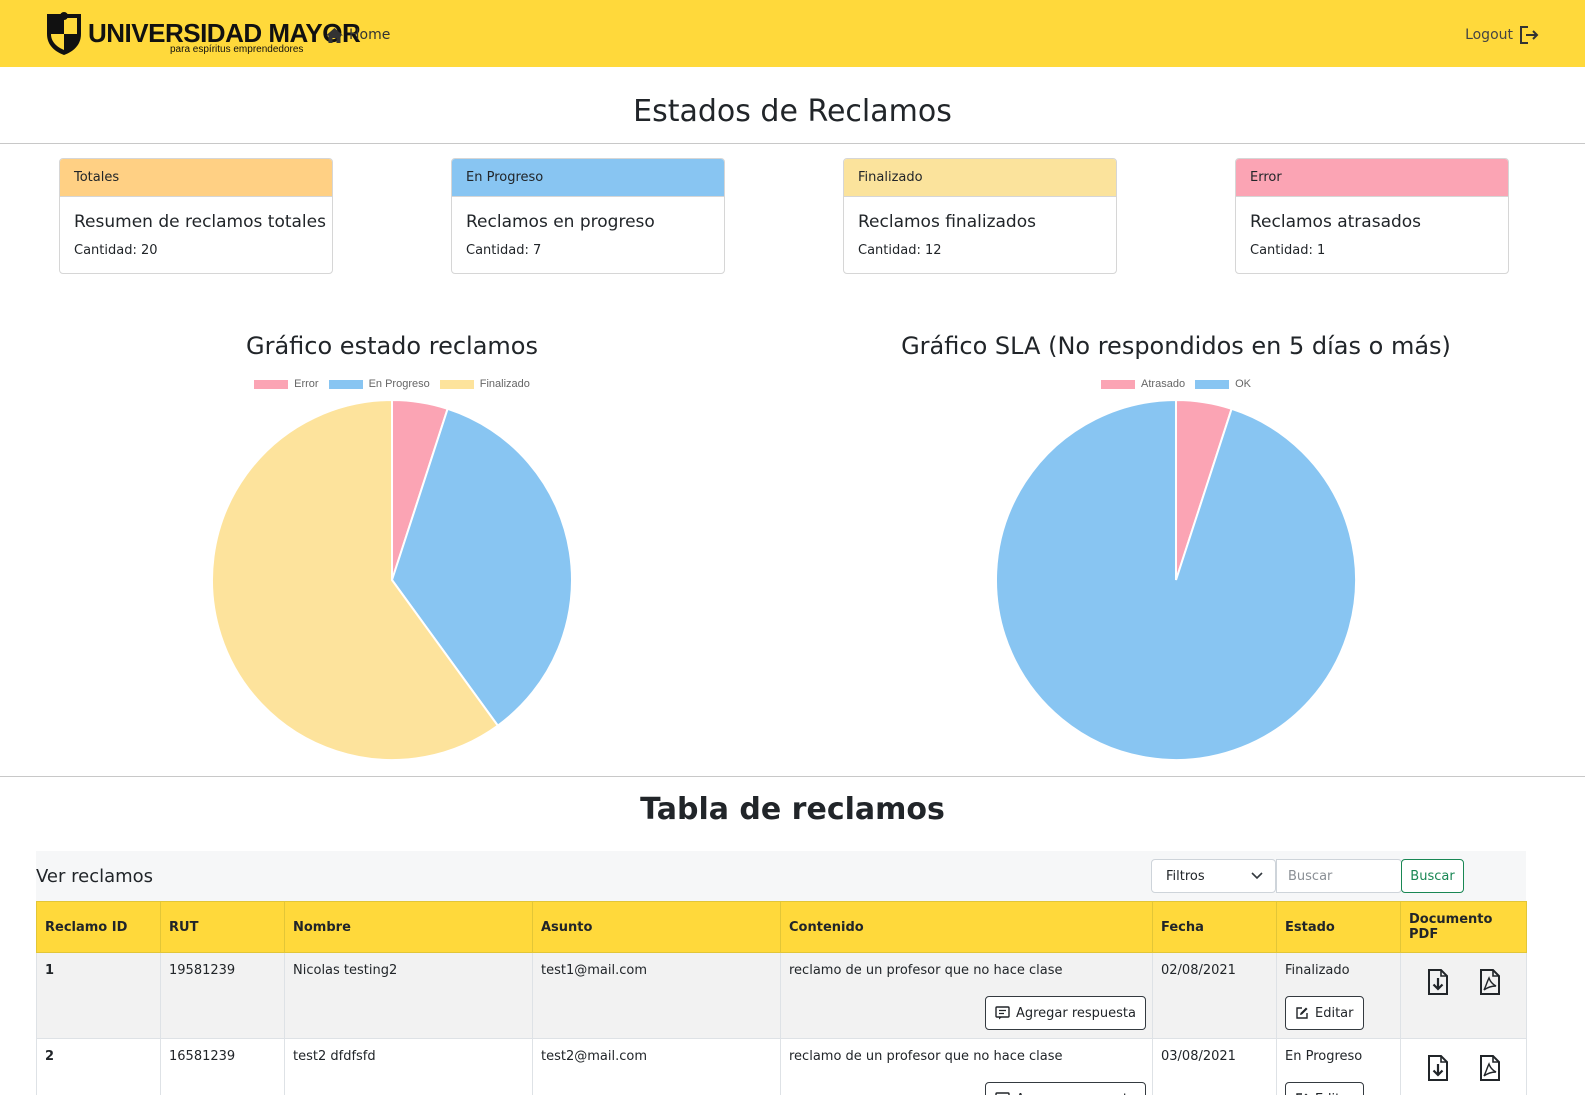 This screenshot has height=1095, width=1585. I want to click on nav-home-label: Home, so click(370, 35).